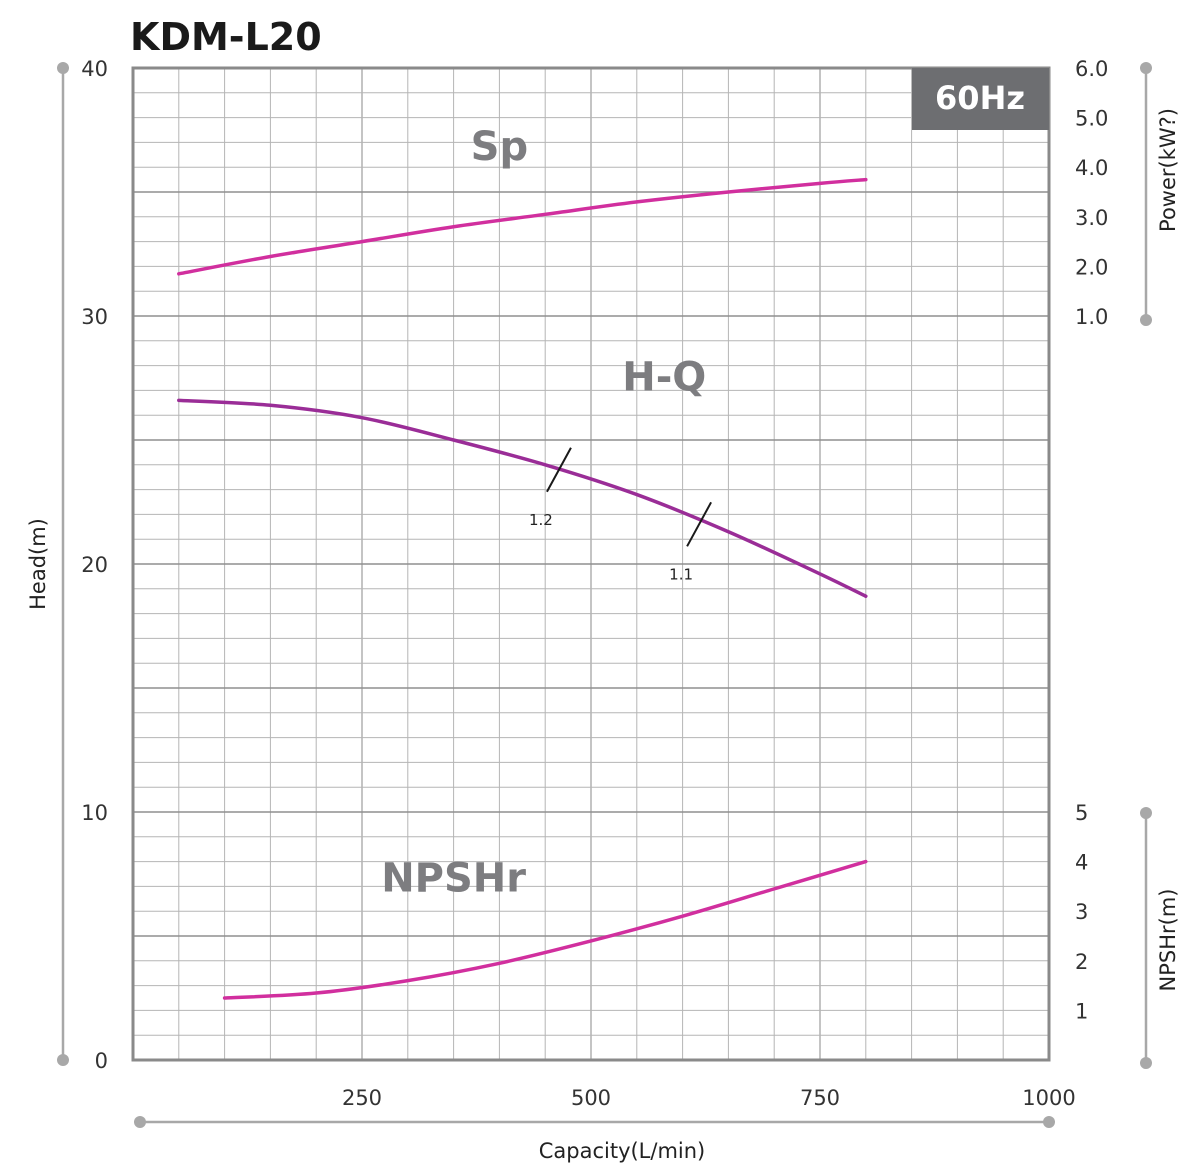  I want to click on y-tick-label: 0, so click(101, 1061).